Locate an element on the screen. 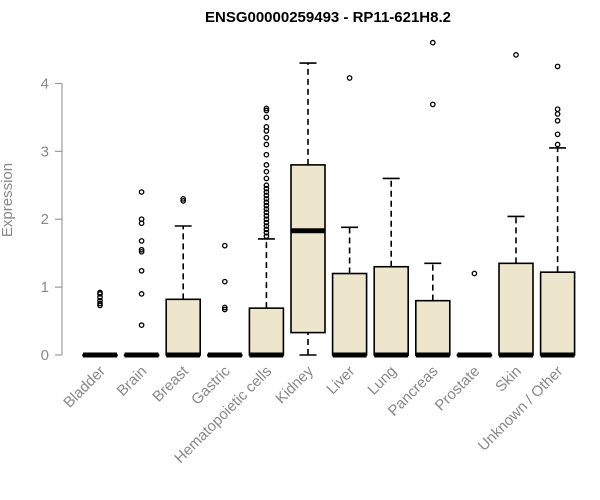 Image resolution: width=600 pixels, height=500 pixels. y-axis: 0 1 2 3 4 is located at coordinates (52, 219).